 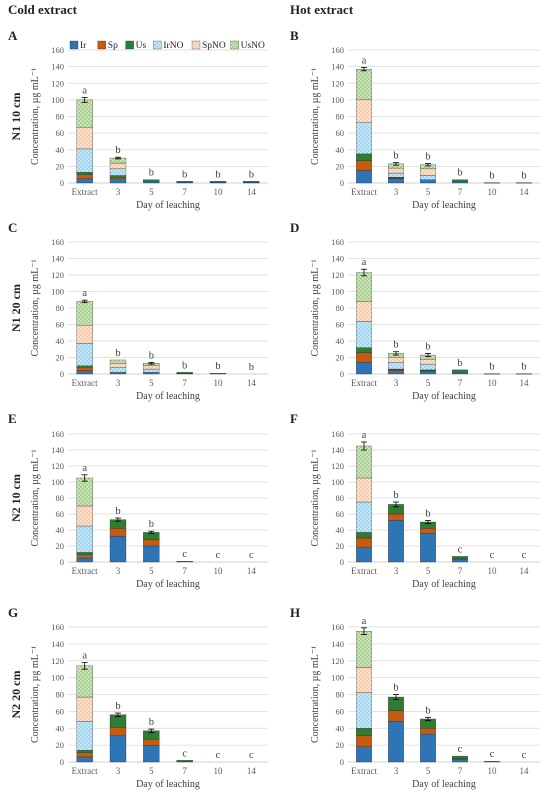 I want to click on row-label: N1 20 cm, so click(x=16, y=308).